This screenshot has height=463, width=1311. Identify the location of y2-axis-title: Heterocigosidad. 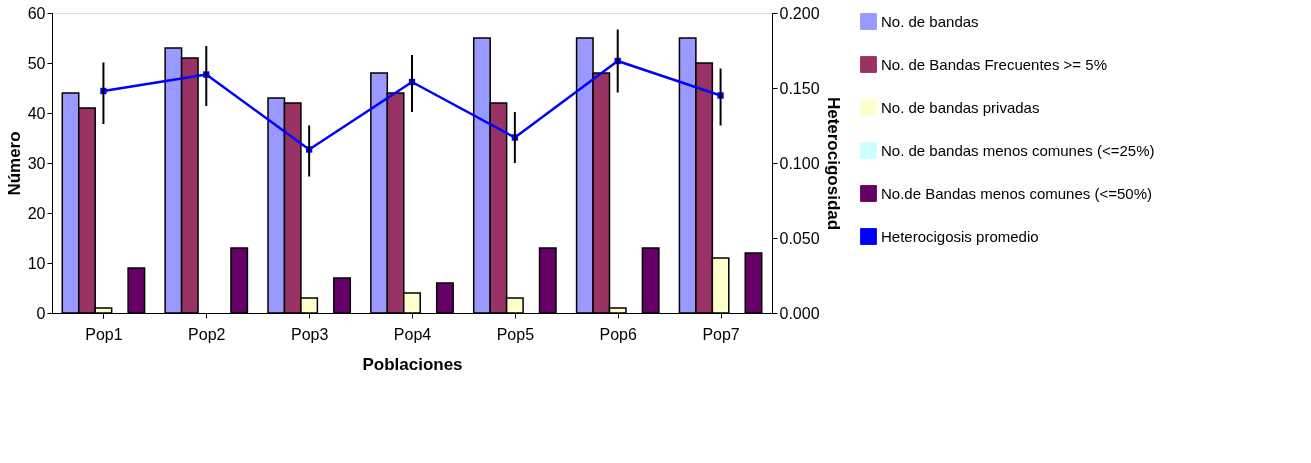
(833, 163).